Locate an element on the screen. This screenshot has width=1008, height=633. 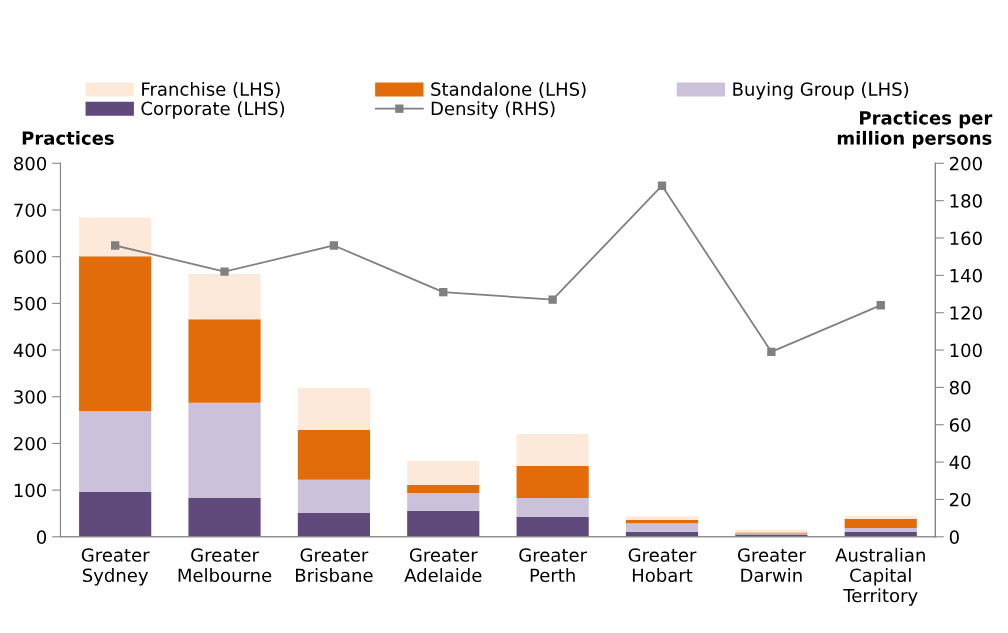
legend-label: Franchise (LHS) is located at coordinates (211, 90).